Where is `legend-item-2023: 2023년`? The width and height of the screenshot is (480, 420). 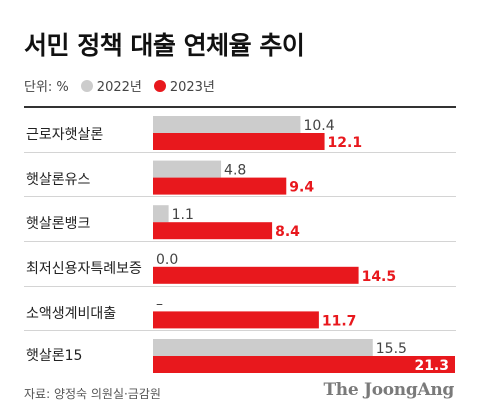 legend-item-2023: 2023년 is located at coordinates (184, 85).